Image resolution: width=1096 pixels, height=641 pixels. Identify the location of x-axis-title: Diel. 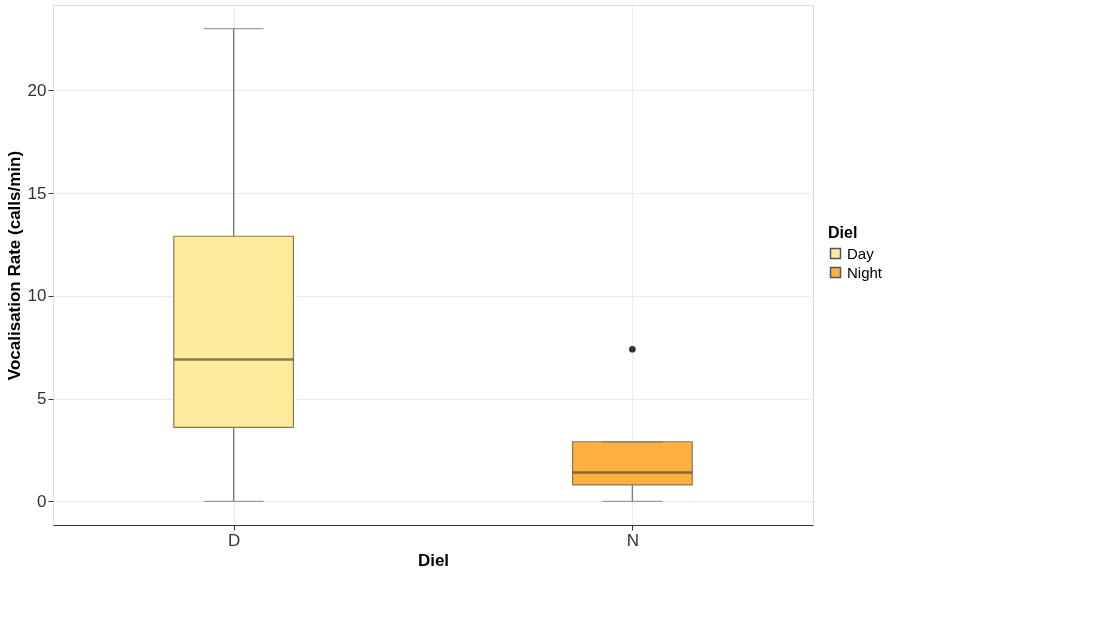
(433, 560).